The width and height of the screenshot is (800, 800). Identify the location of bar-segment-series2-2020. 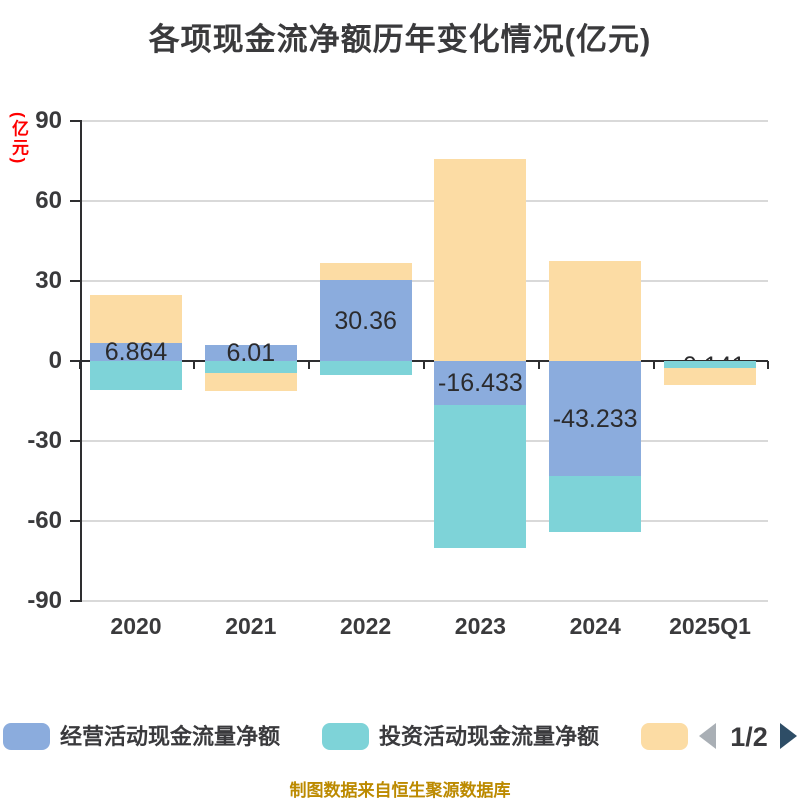
(136, 376).